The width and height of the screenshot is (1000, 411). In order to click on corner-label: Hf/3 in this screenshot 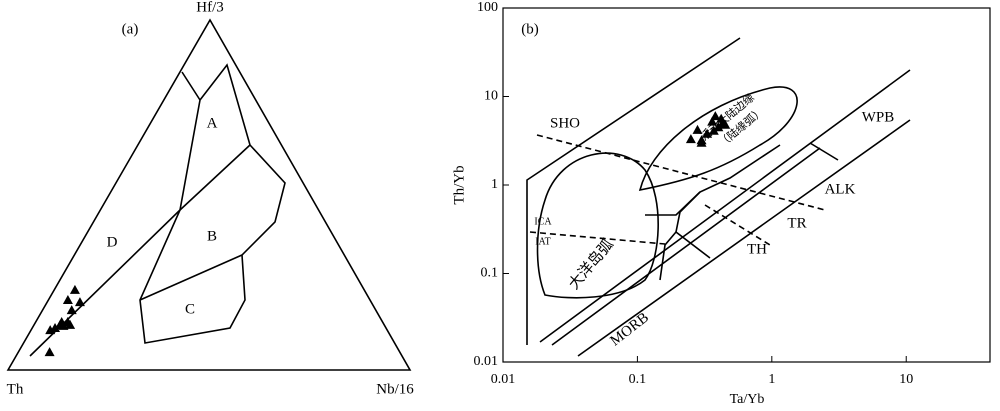, I will do `click(210, 7)`.